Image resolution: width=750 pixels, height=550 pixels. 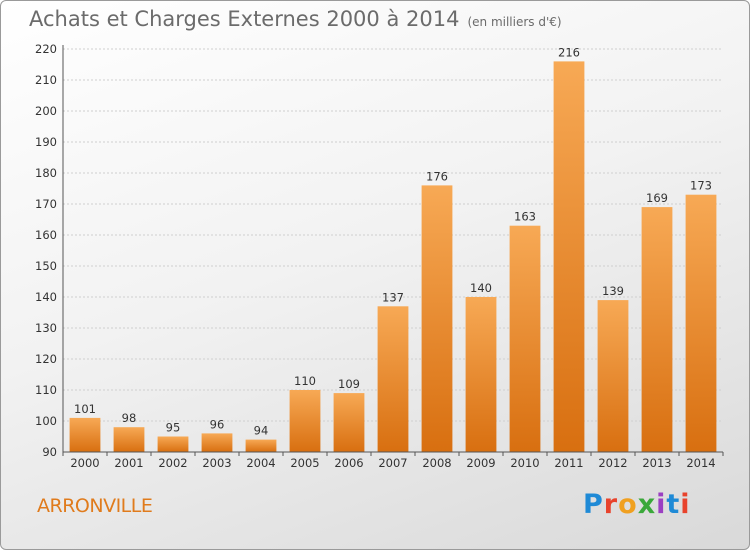 What do you see at coordinates (437, 176) in the screenshot?
I see `bar-value-label: 176` at bounding box center [437, 176].